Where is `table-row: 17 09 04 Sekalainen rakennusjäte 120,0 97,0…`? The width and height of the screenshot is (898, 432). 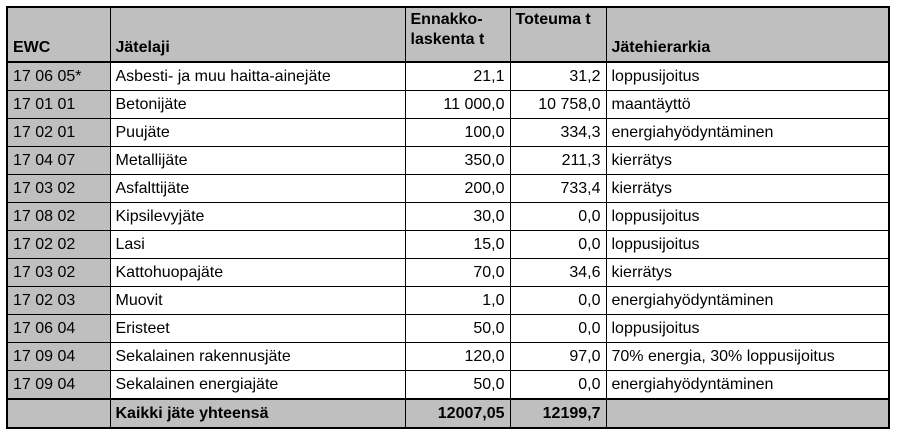 table-row: 17 09 04 Sekalainen rakennusjäte 120,0 97,0… is located at coordinates (448, 356).